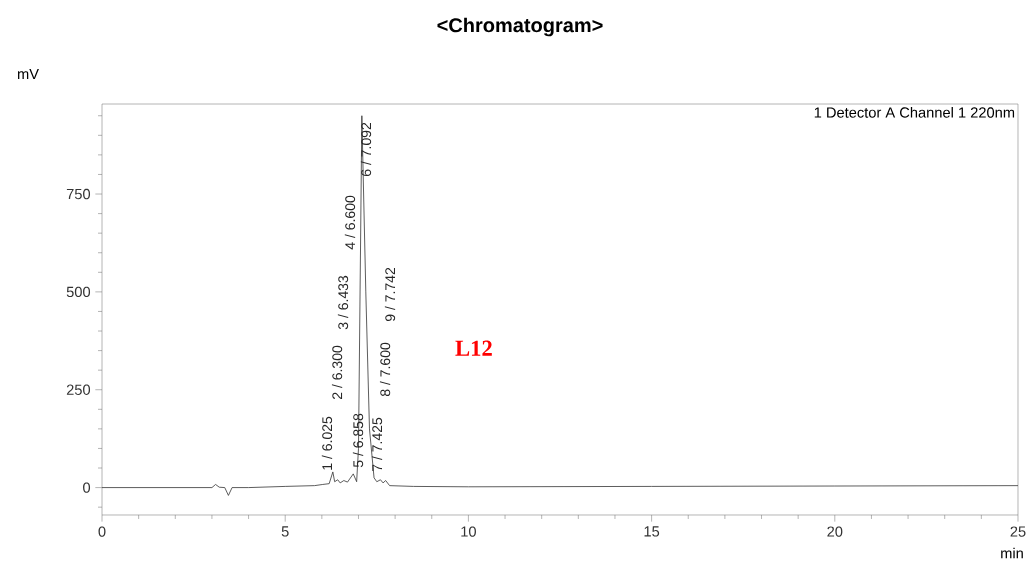  Describe the element at coordinates (377, 444) in the screenshot. I see `annotation: 7 / 7.425` at that location.